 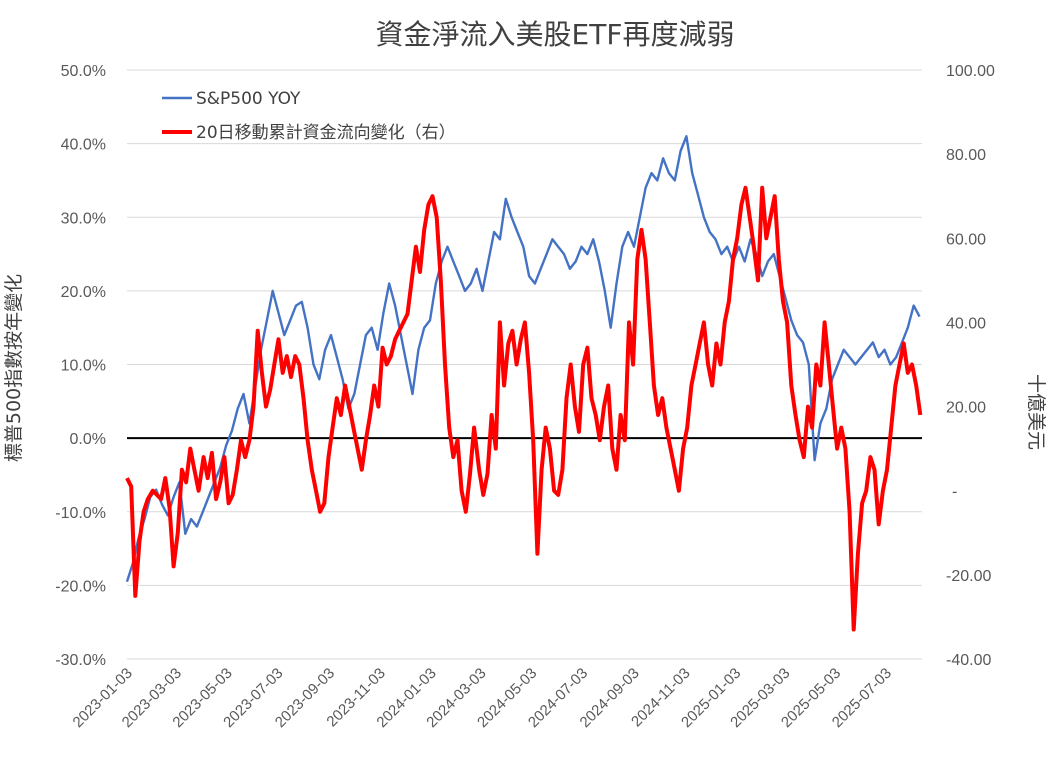 I want to click on left-tick-label: 10.0%, so click(x=83, y=366).